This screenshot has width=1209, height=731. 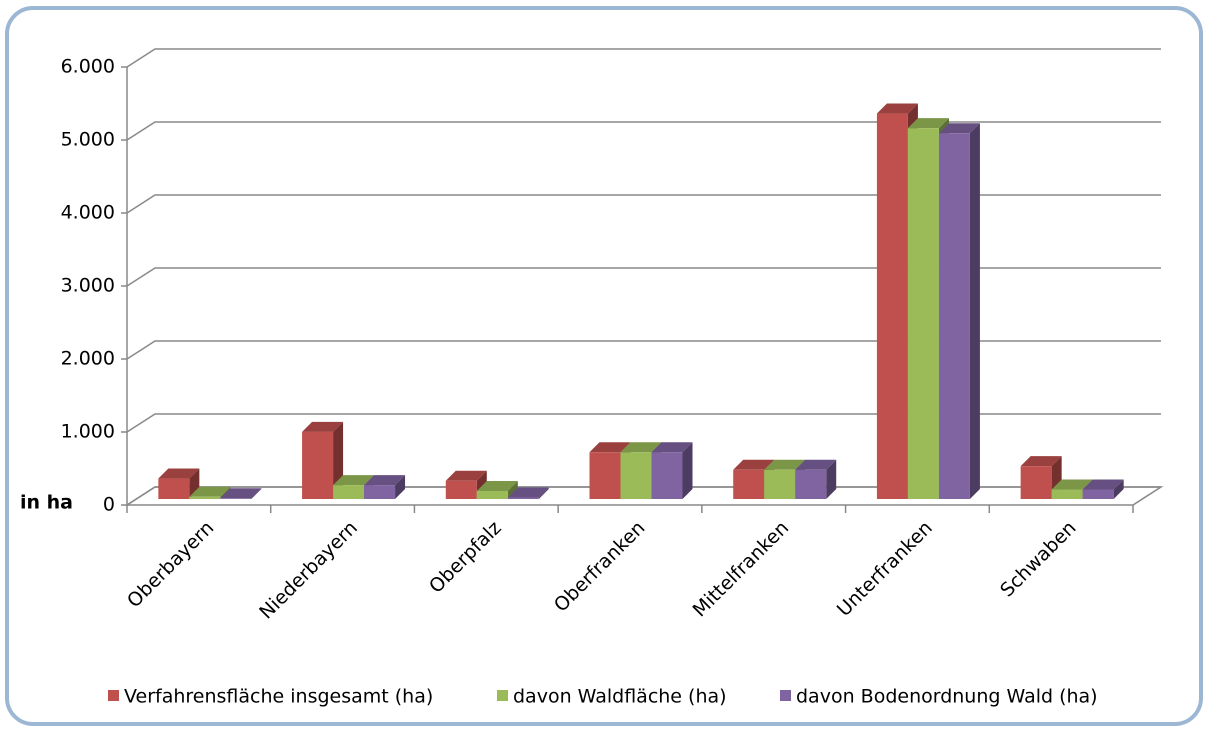 What do you see at coordinates (109, 505) in the screenshot?
I see `y-tick-label: 0` at bounding box center [109, 505].